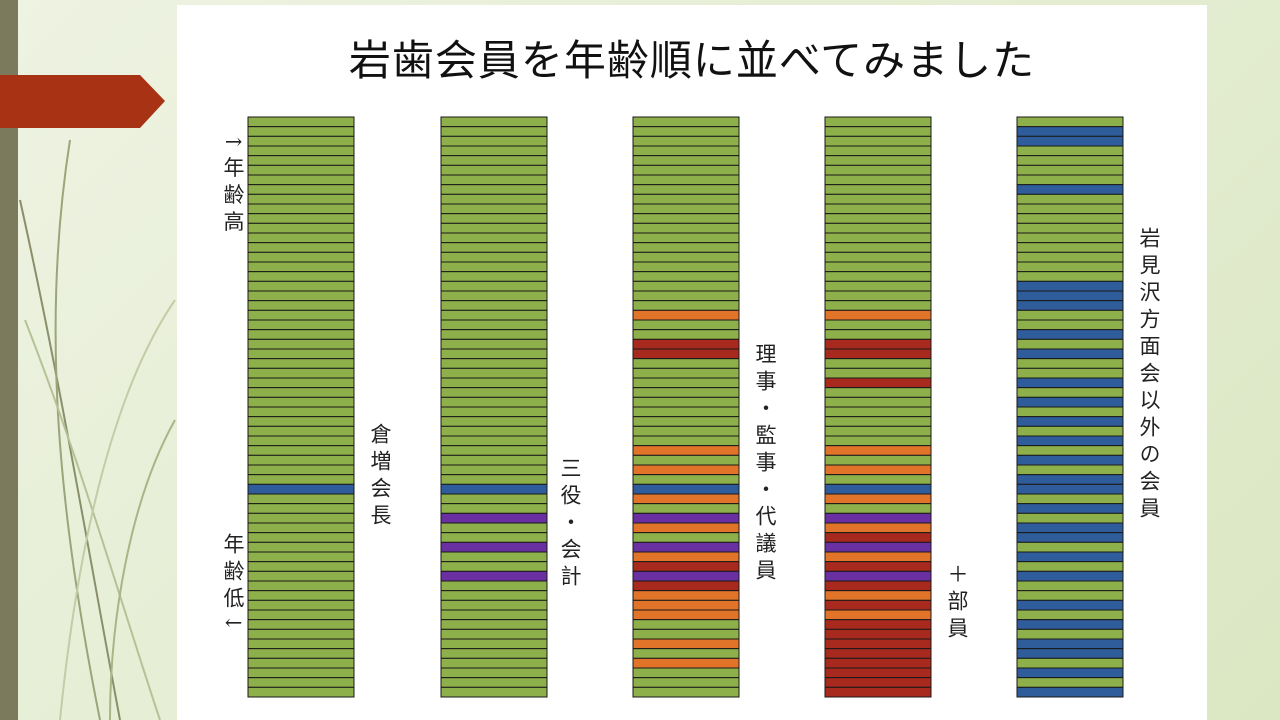 The image size is (1280, 720). I want to click on column-label: 理事・監事・代議員, so click(765, 464).